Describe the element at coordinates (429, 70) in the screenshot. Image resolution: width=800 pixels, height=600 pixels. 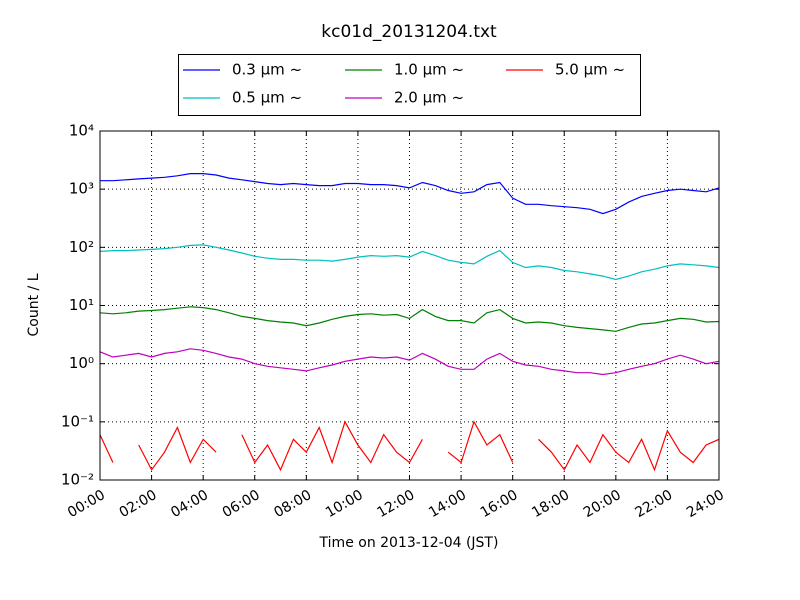
I see `legend-label: 1.0 μm ~` at that location.